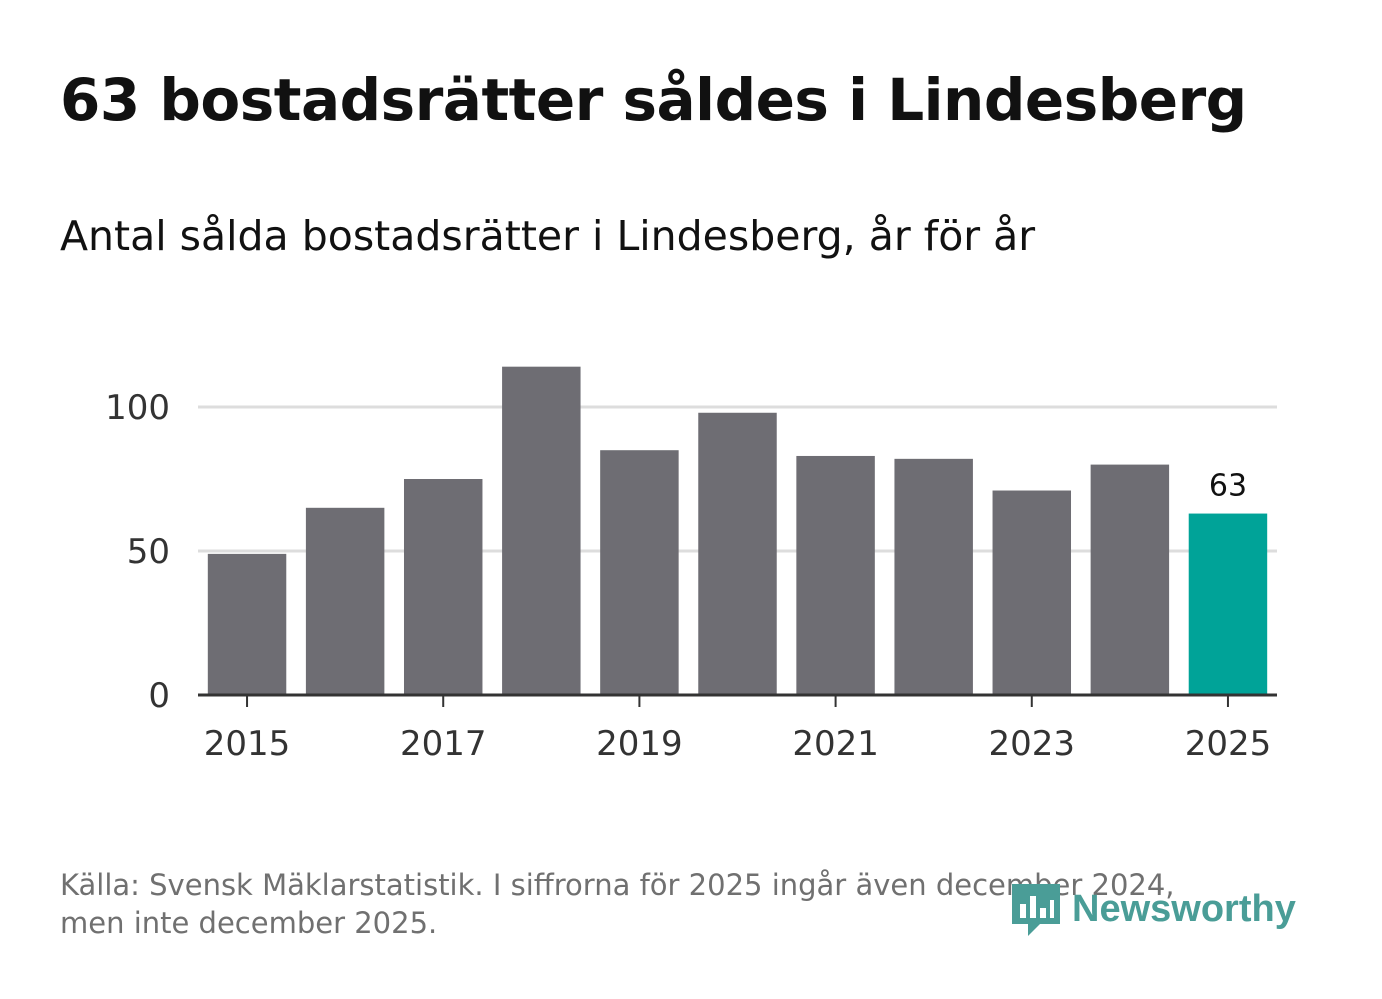 Image resolution: width=1382 pixels, height=999 pixels. I want to click on y-tick-label-0: 0, so click(159, 696).